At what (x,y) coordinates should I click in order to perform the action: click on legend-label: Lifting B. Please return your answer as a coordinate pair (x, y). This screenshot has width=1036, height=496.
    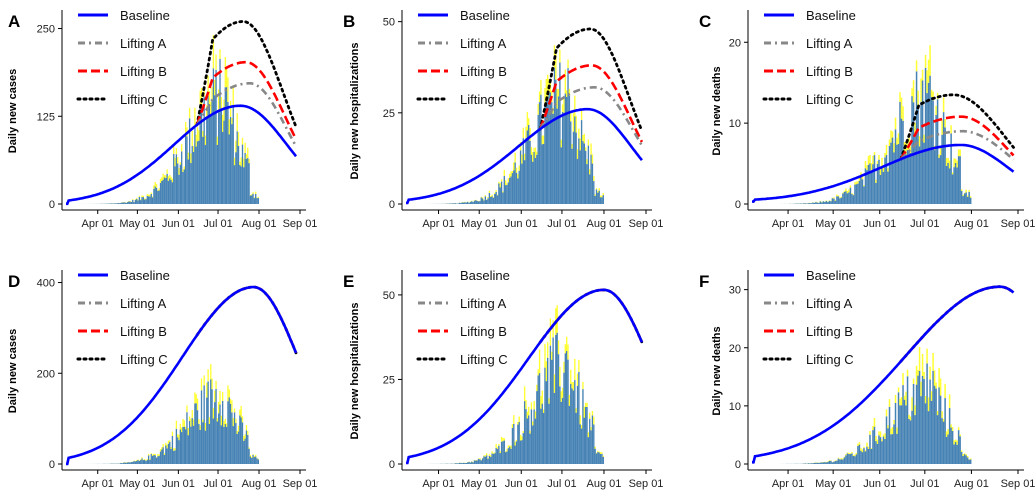
    Looking at the image, I should click on (483, 71).